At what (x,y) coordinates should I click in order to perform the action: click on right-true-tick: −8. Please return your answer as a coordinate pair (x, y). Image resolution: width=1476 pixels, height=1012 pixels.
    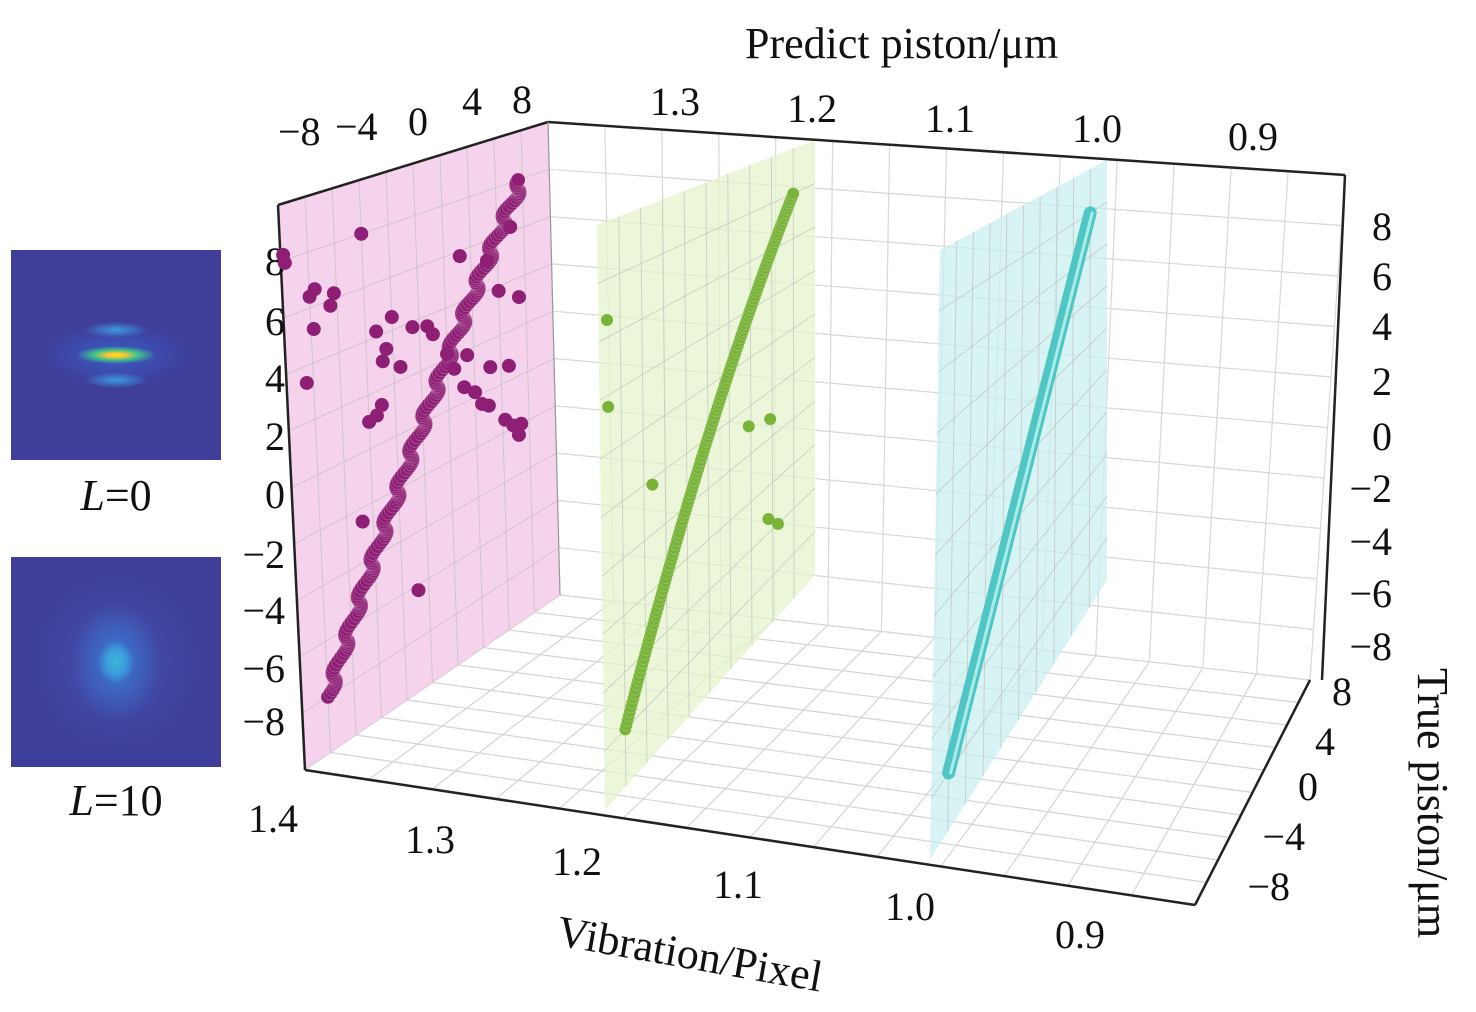
    Looking at the image, I should click on (1370, 646).